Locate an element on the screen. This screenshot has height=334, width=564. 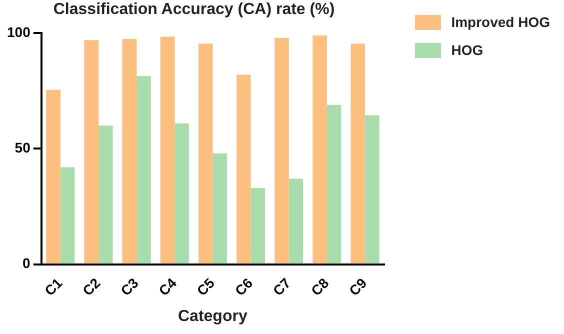
chart-title: Classification Accuracy (CA) rate (%) is located at coordinates (194, 9).